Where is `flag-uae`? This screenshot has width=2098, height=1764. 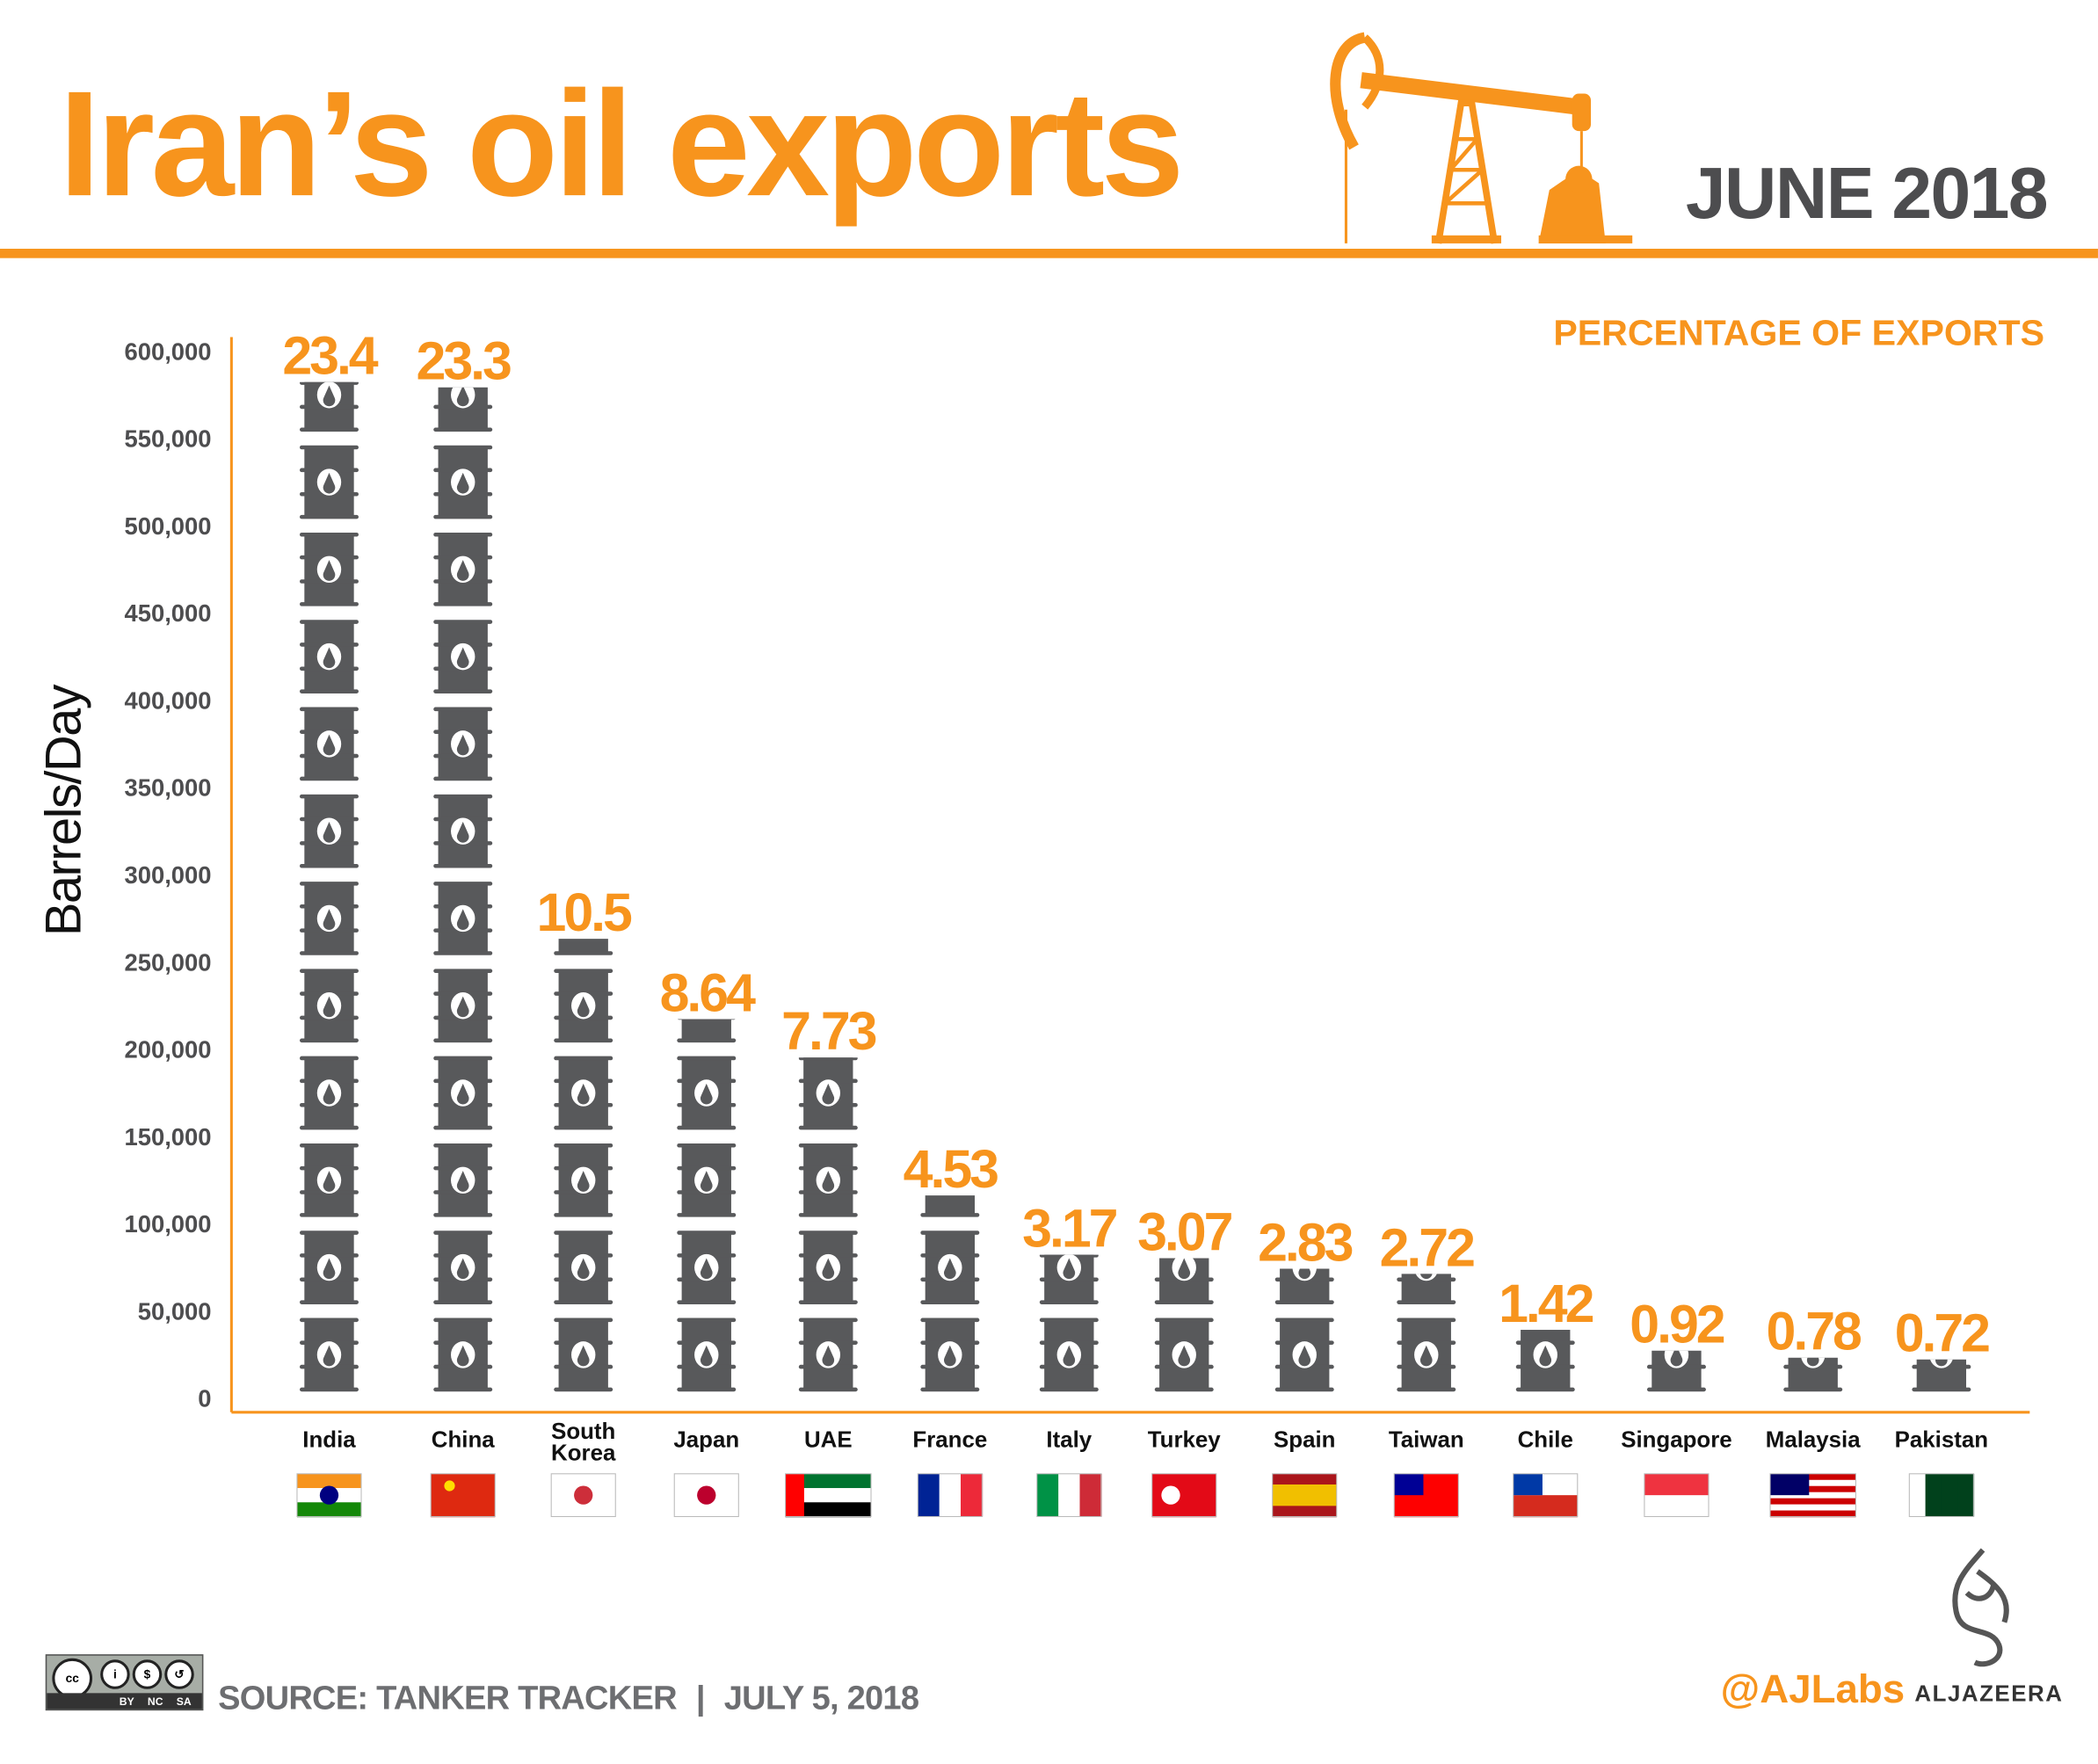
flag-uae is located at coordinates (828, 1495).